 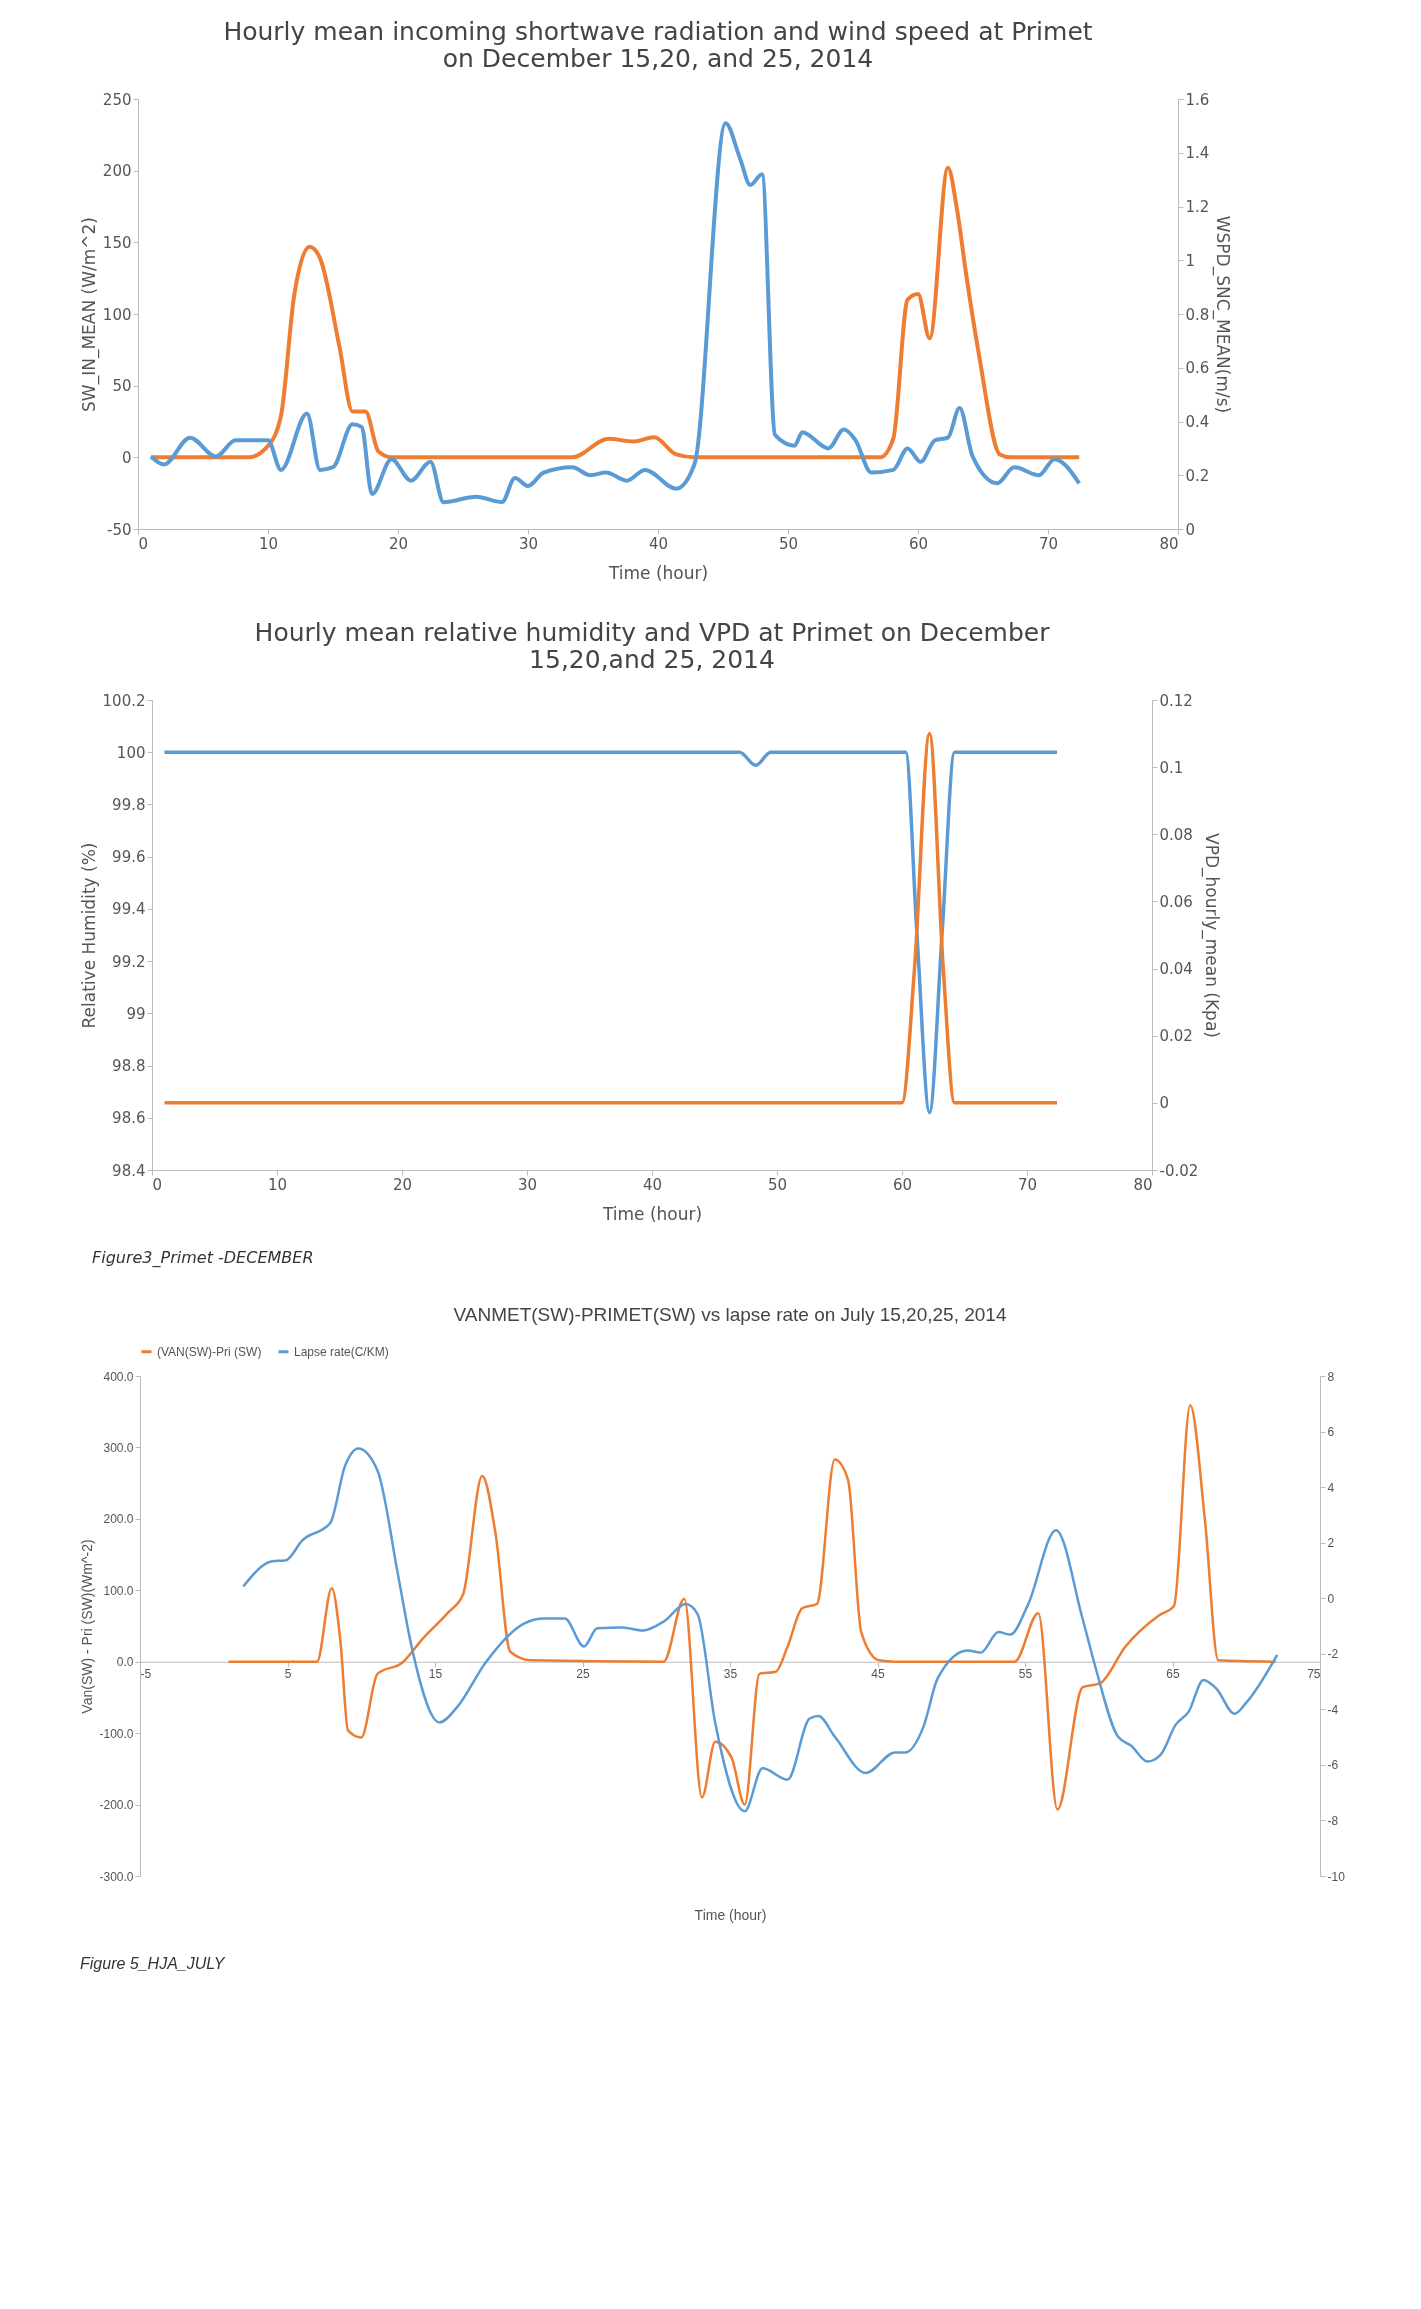 I want to click on y-tick-label: 200, so click(x=117, y=171).